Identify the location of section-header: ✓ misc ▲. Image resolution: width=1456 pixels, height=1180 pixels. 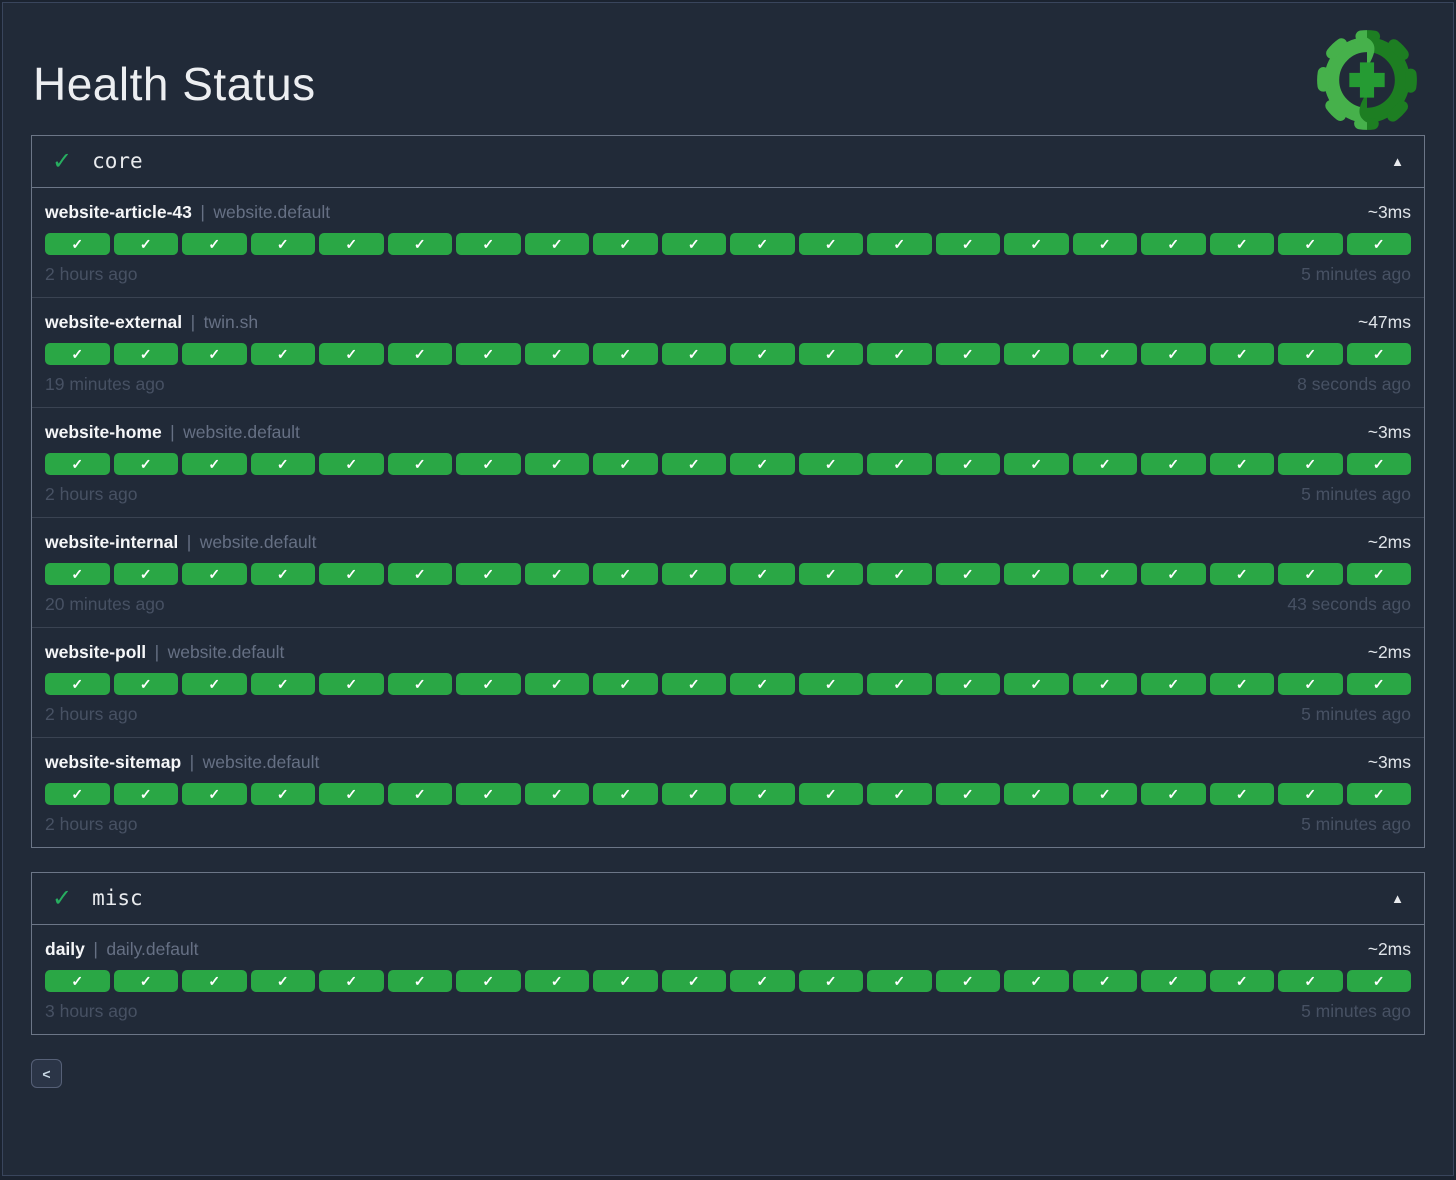
(728, 899).